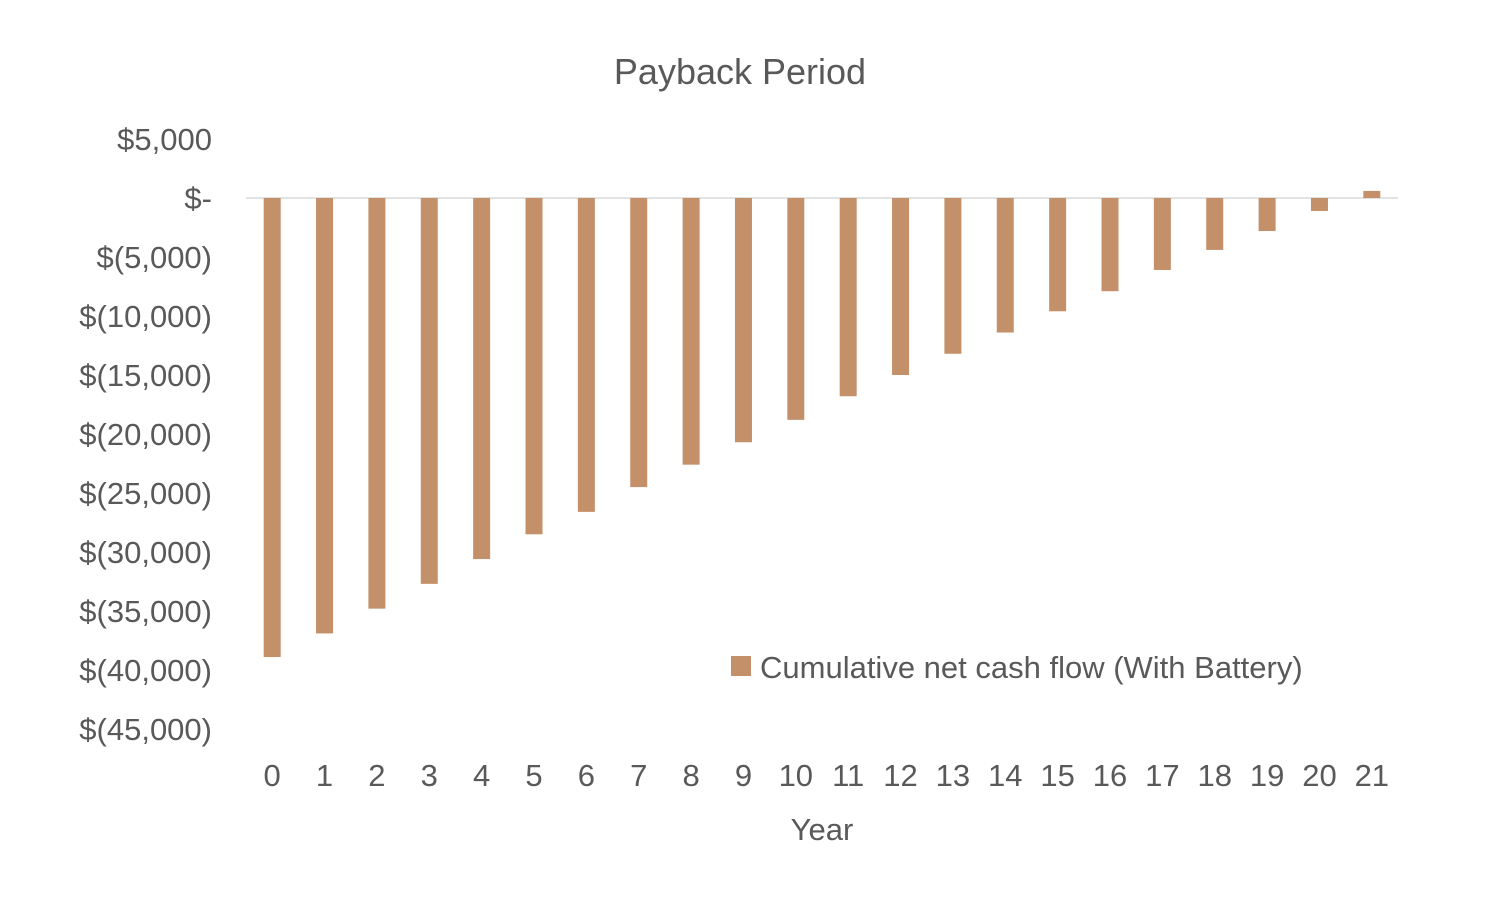 Image resolution: width=1501 pixels, height=898 pixels. What do you see at coordinates (145, 729) in the screenshot?
I see `y-tick-label: $(45,000)` at bounding box center [145, 729].